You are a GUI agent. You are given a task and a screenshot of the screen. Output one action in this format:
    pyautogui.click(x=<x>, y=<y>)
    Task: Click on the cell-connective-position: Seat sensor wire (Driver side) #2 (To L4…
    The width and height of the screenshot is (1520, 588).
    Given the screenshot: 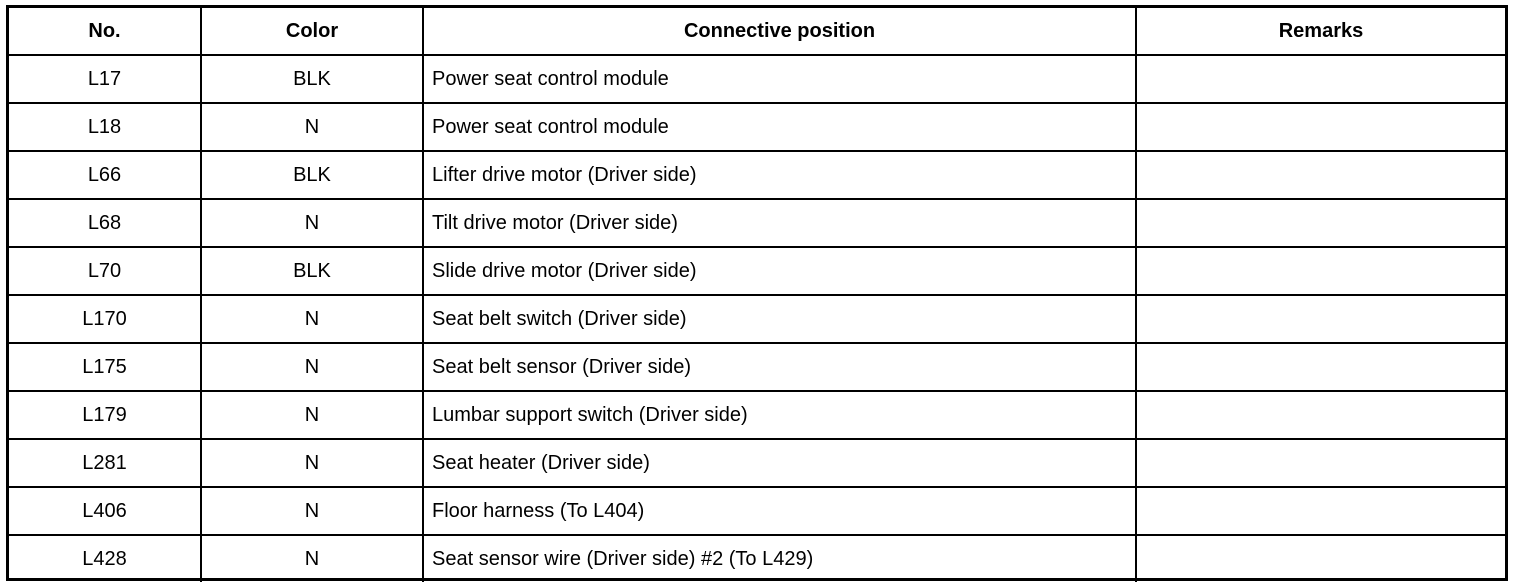 What is the action you would take?
    pyautogui.click(x=779, y=558)
    